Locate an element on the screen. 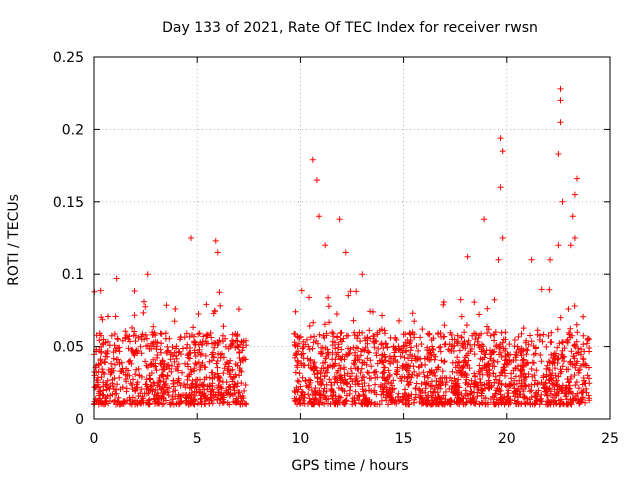 This screenshot has height=480, width=640. y-axis-label: ROTI / TECUs is located at coordinates (14, 240).